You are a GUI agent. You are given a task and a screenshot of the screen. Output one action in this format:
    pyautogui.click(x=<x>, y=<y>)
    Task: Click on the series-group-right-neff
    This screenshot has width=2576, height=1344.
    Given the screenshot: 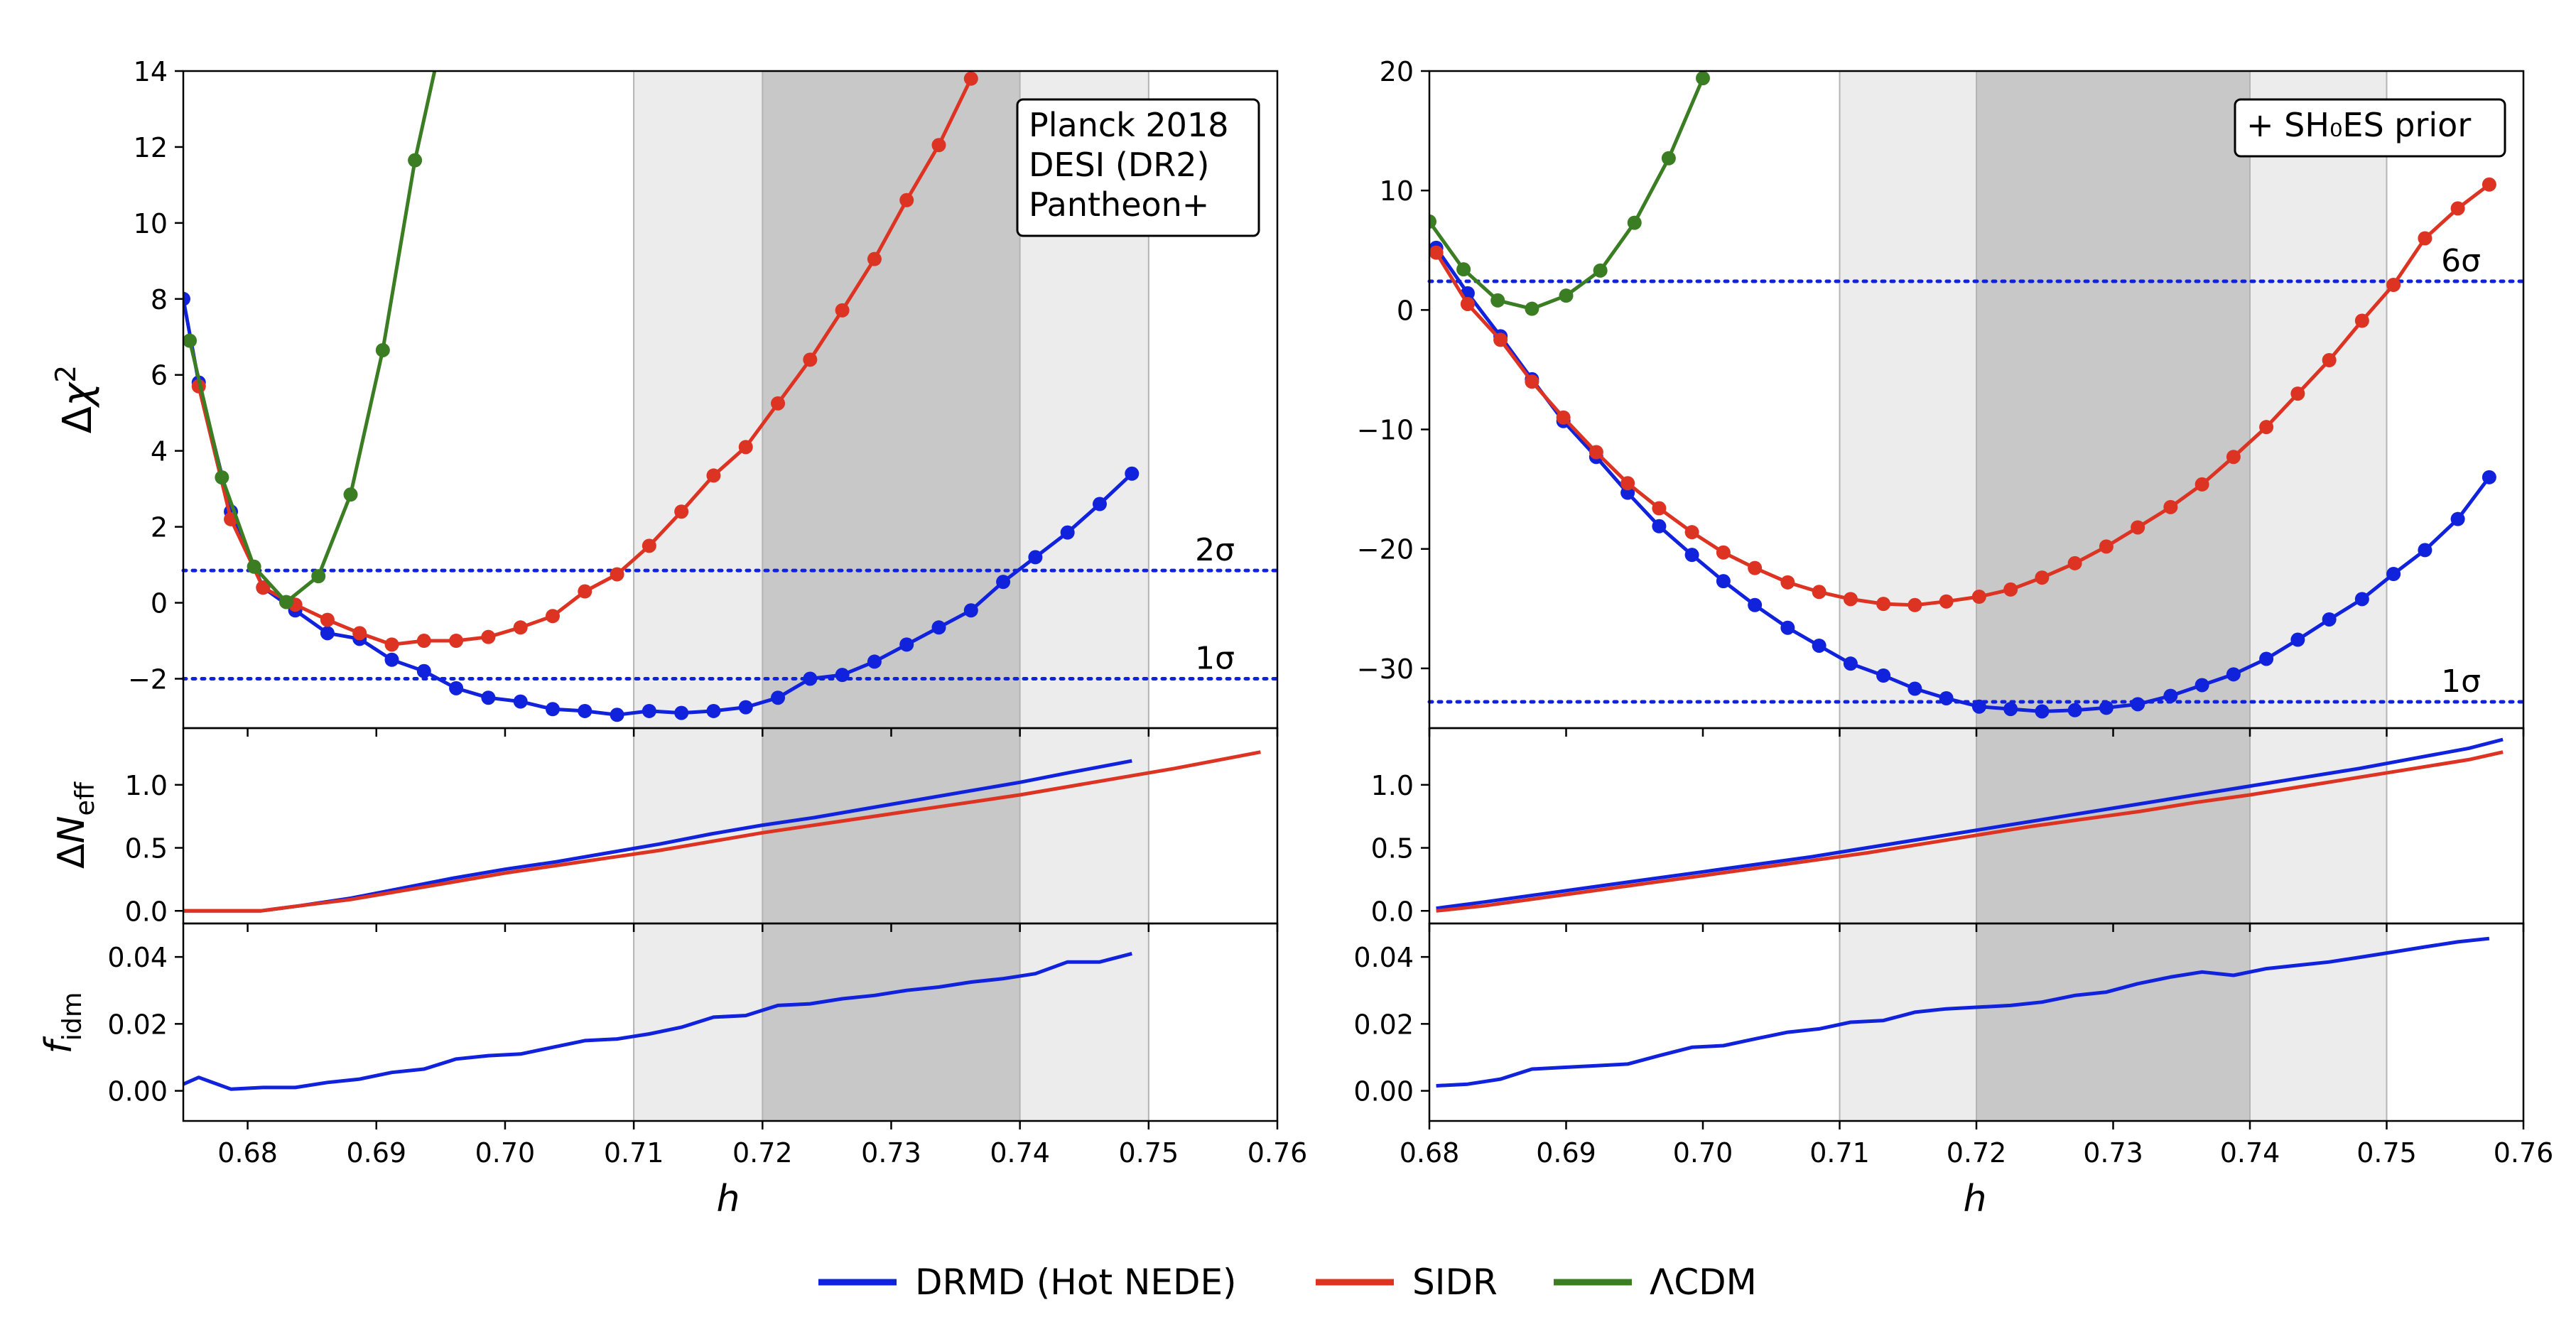 What is the action you would take?
    pyautogui.click(x=1970, y=825)
    